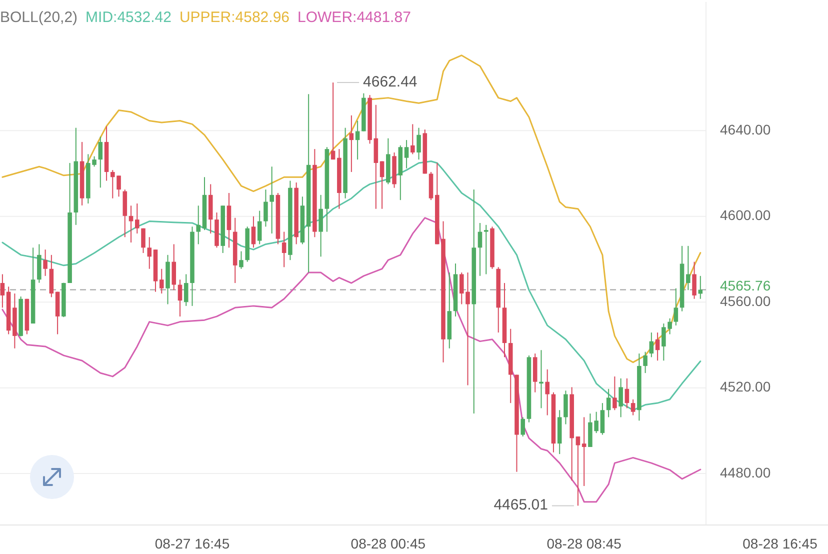  What do you see at coordinates (388, 544) in the screenshot?
I see `x-tick-label: 08-28 00:45` at bounding box center [388, 544].